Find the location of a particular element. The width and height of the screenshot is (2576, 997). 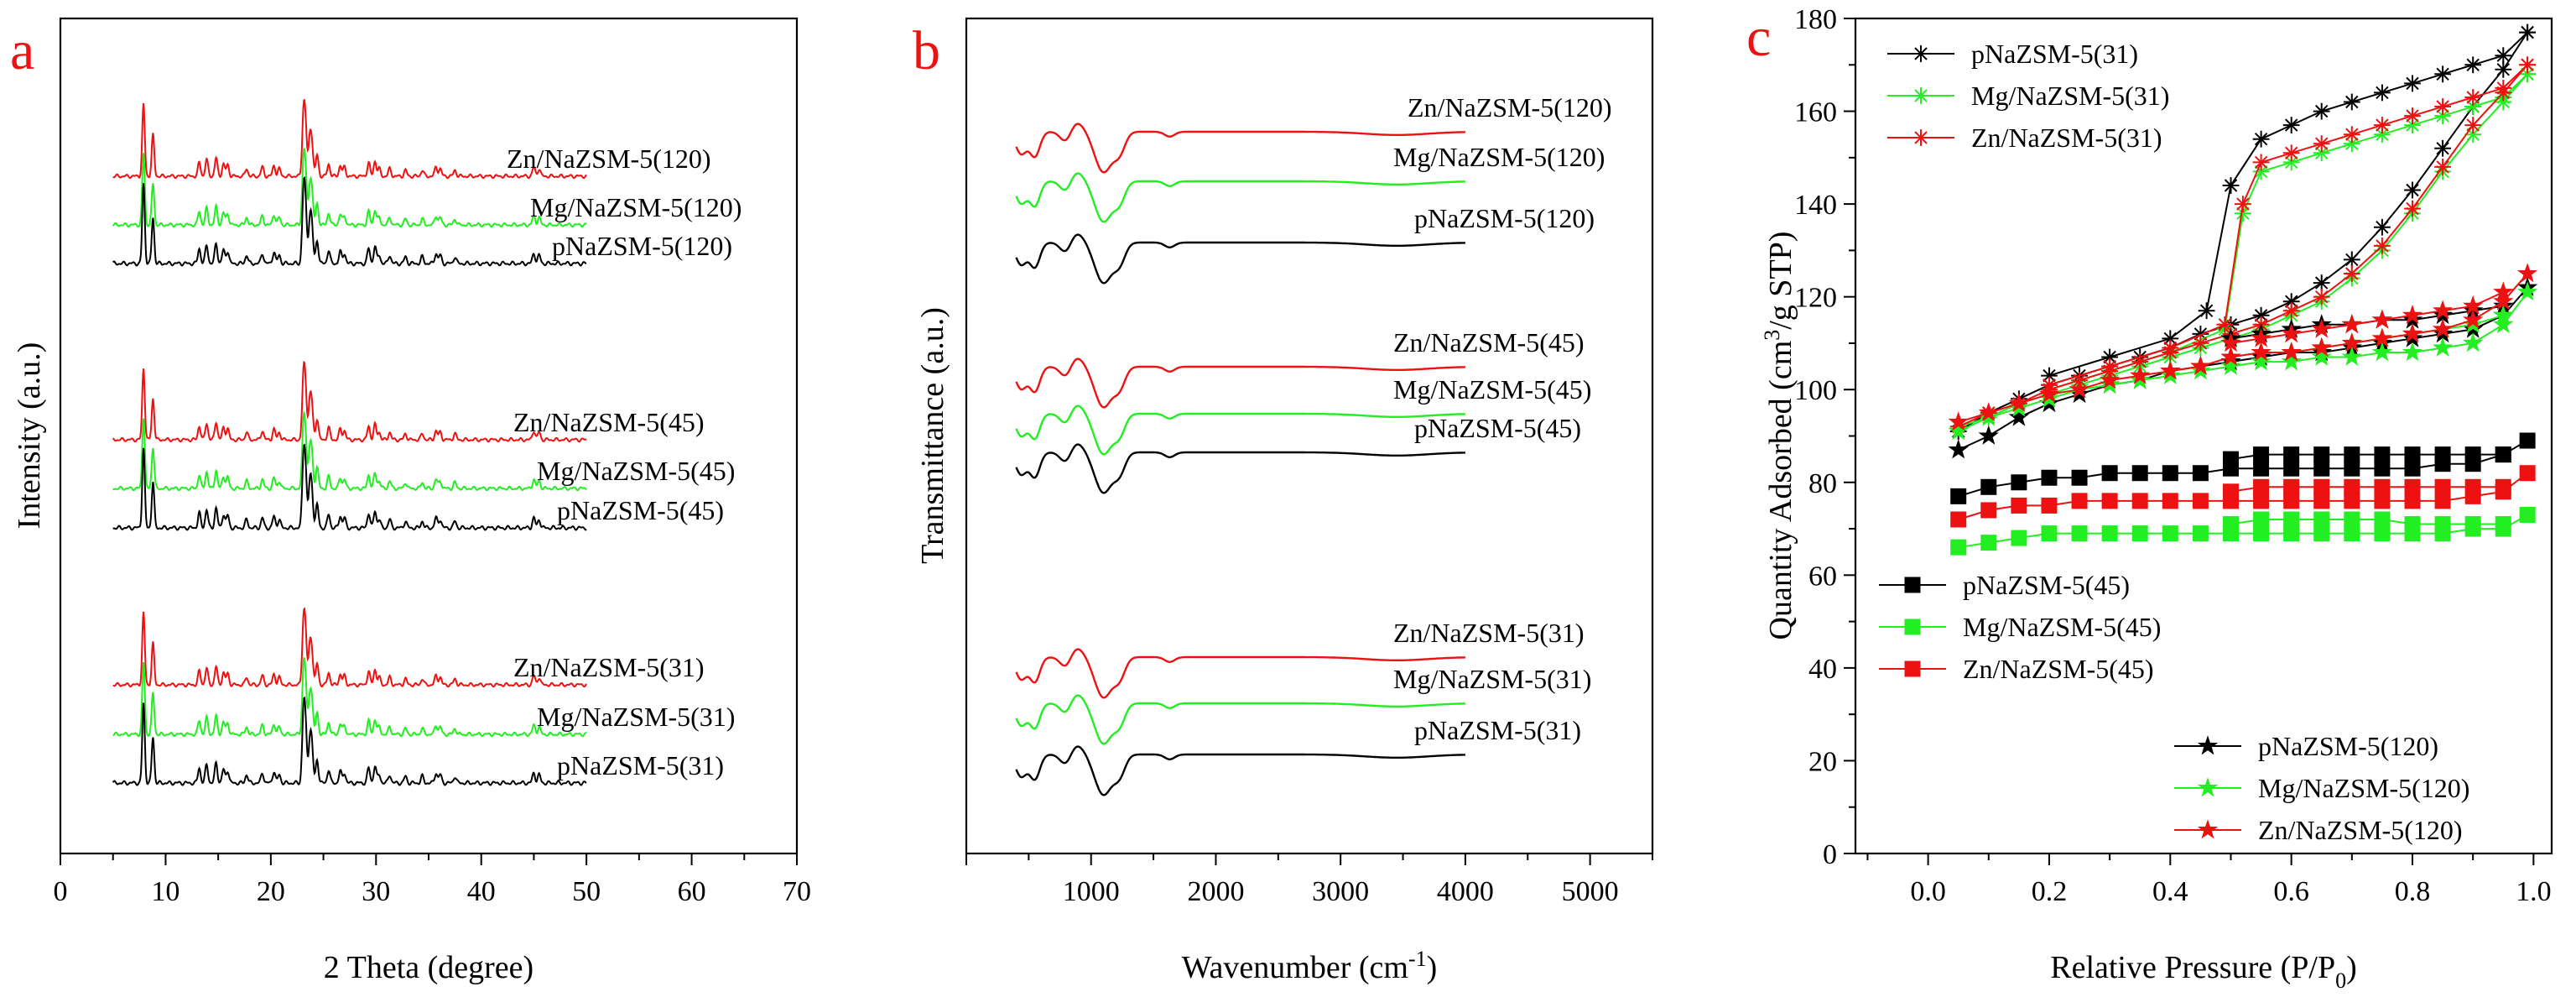

b-x-tick-label: 4000 is located at coordinates (1465, 892).